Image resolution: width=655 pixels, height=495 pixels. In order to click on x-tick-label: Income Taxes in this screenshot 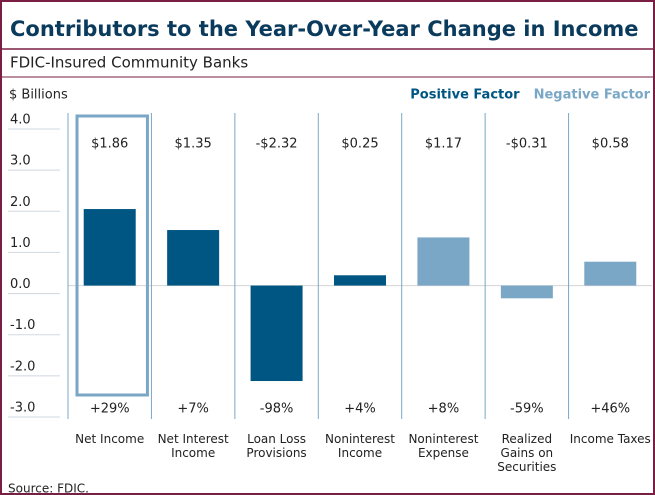, I will do `click(610, 439)`.